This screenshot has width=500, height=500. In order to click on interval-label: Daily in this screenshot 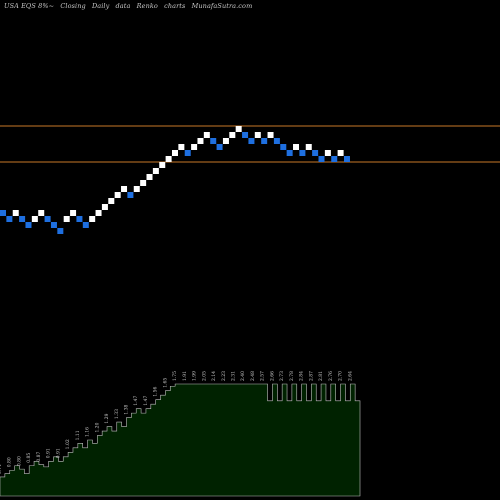, I will do `click(100, 6)`.